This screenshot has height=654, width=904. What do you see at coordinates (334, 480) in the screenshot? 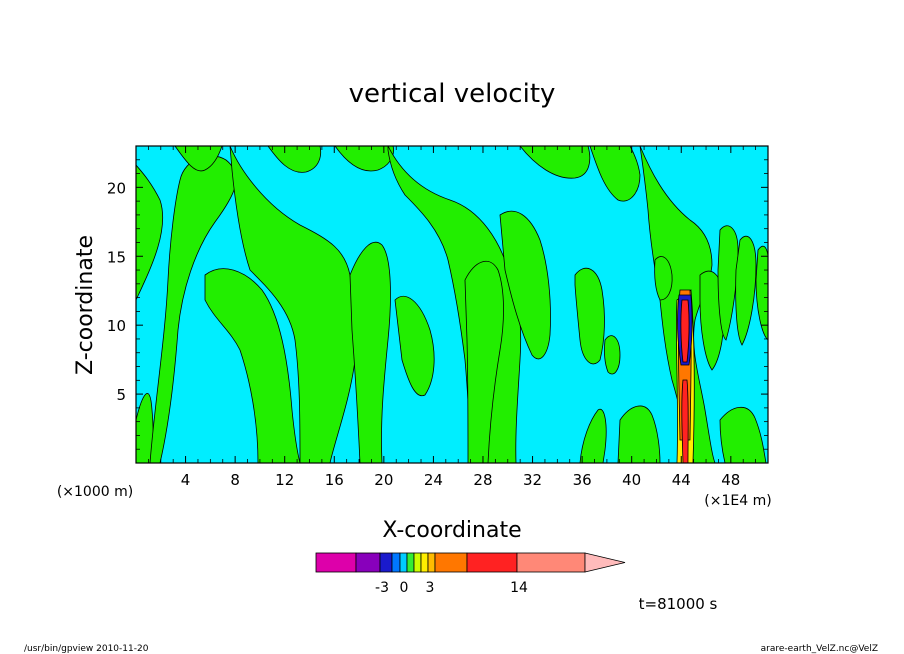
I see `x-tick-label: 16` at bounding box center [334, 480].